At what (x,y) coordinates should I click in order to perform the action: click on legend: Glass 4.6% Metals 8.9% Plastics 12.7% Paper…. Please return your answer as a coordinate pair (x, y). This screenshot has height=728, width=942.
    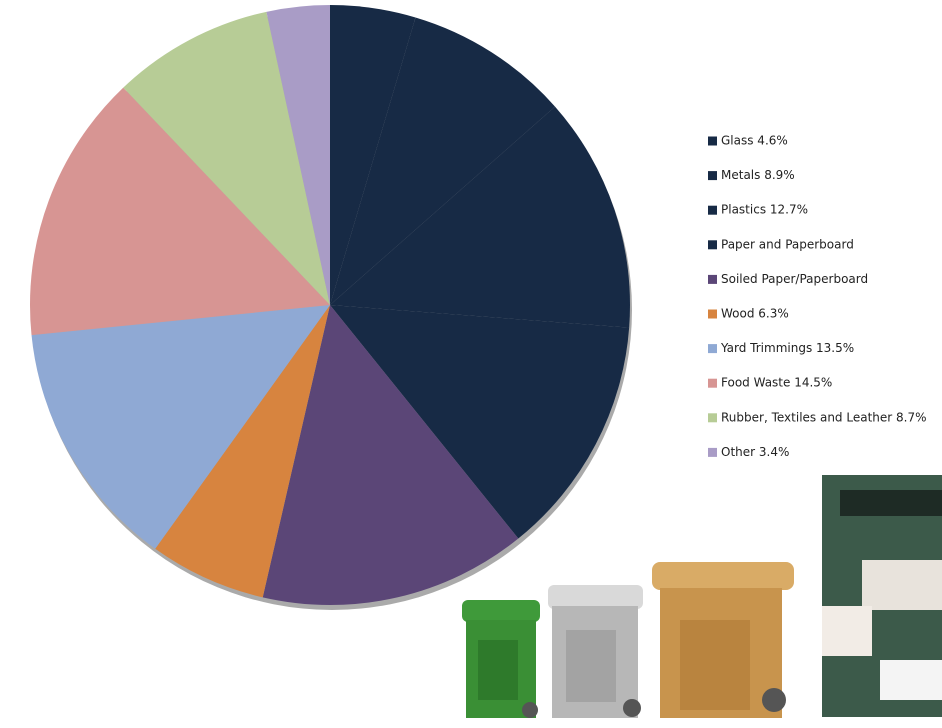
    Looking at the image, I should click on (817, 296).